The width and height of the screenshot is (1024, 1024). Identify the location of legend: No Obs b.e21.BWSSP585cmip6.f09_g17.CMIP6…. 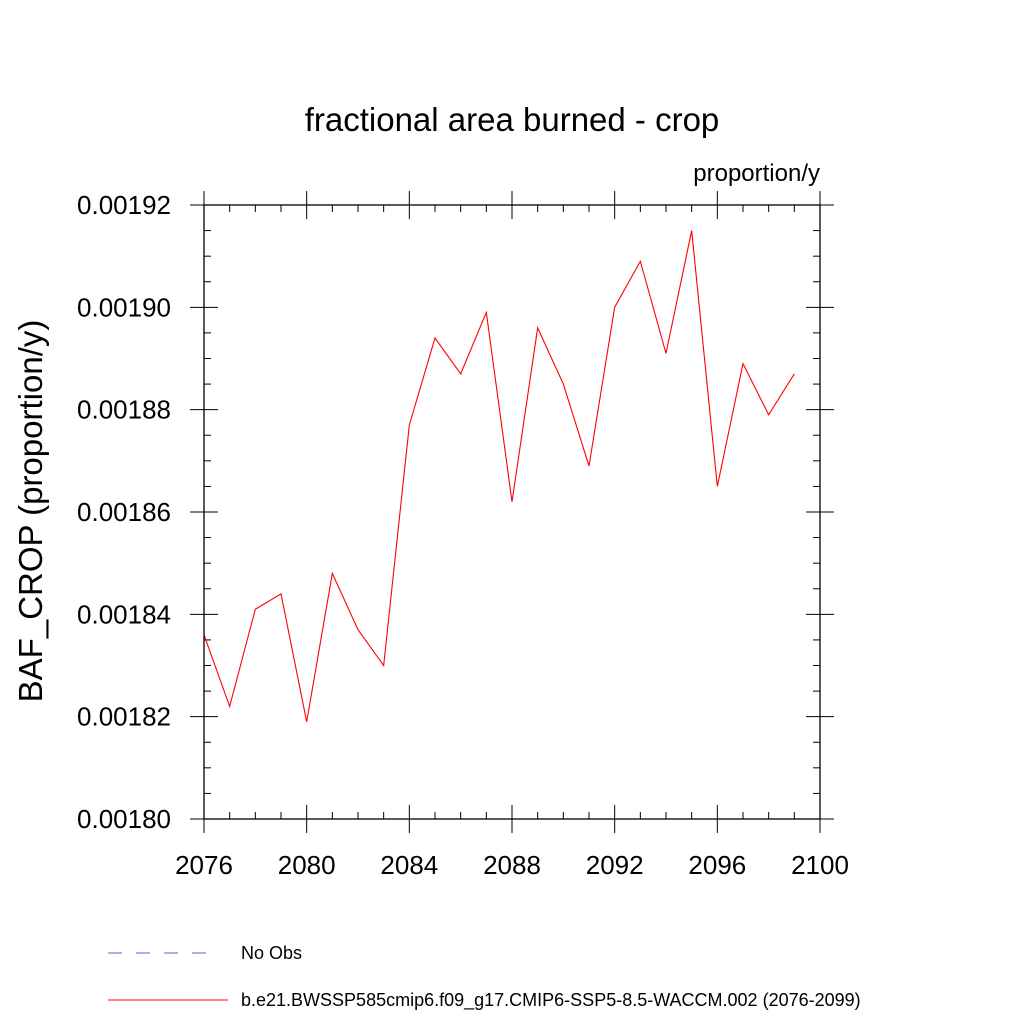
(484, 977).